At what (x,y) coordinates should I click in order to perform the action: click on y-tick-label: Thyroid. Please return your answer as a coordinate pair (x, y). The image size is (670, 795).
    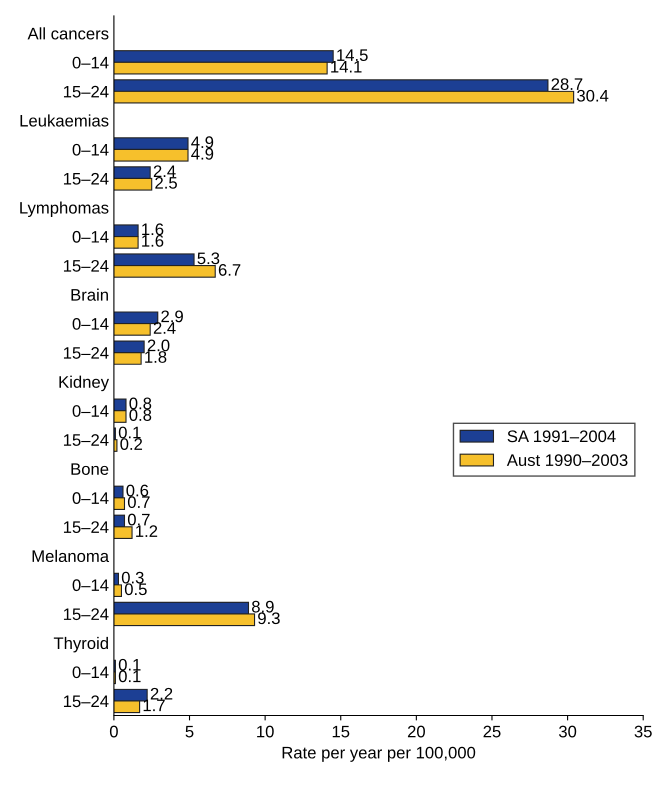
    Looking at the image, I should click on (81, 644).